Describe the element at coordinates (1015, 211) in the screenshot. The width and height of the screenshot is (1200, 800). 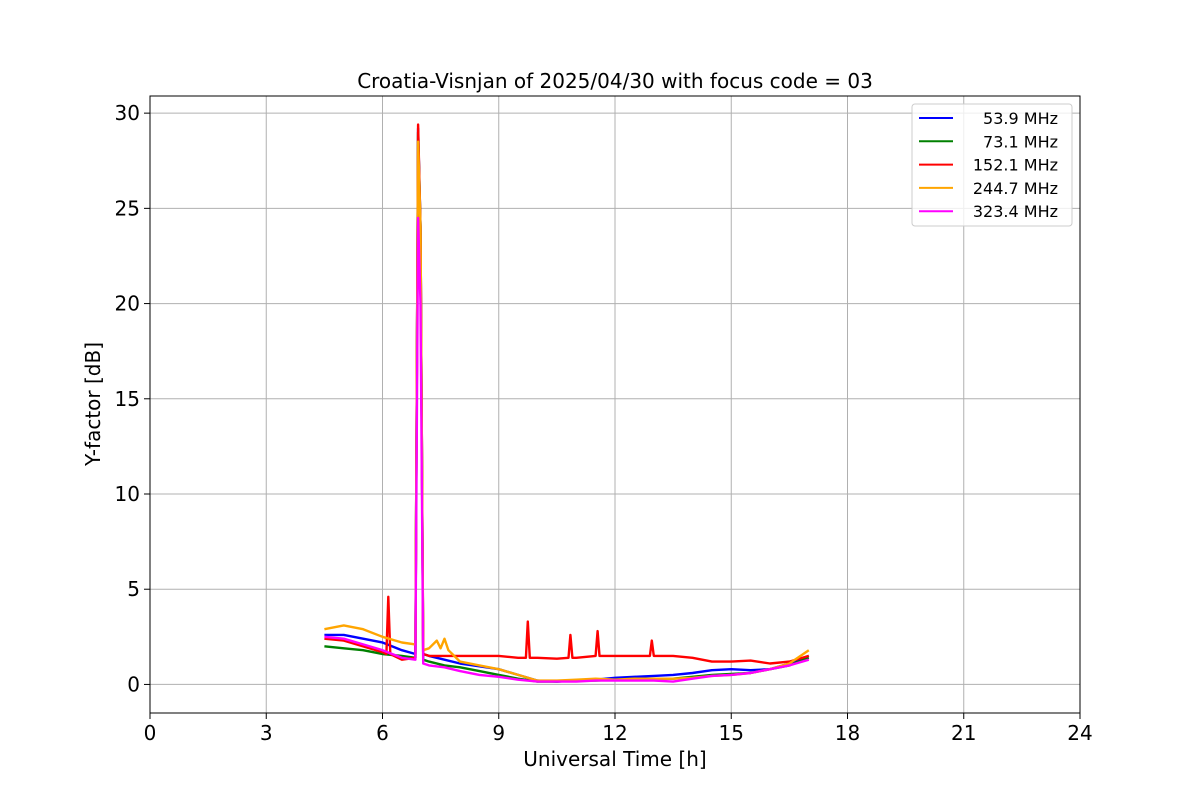
I see `legend-label: 323.4 MHz` at that location.